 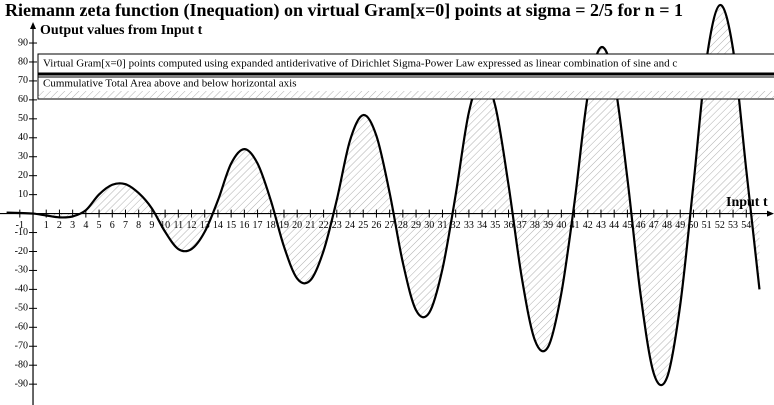 I want to click on y-tick-label: 70, so click(x=23, y=80).